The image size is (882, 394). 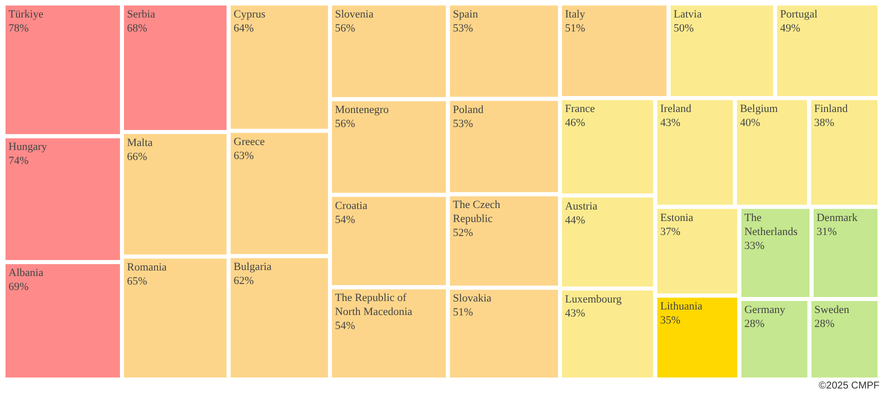 What do you see at coordinates (580, 109) in the screenshot?
I see `category-label: France` at bounding box center [580, 109].